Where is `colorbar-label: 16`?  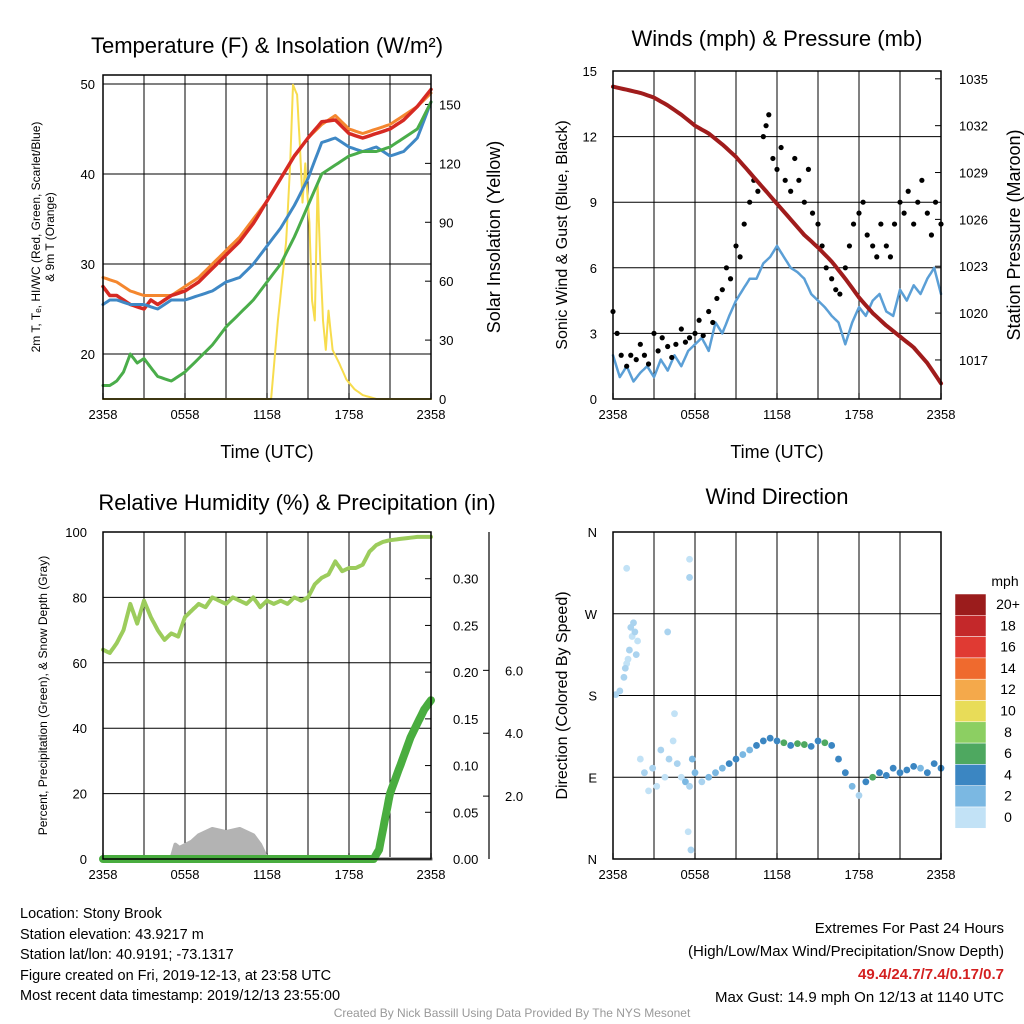
colorbar-label: 16 is located at coordinates (1008, 647).